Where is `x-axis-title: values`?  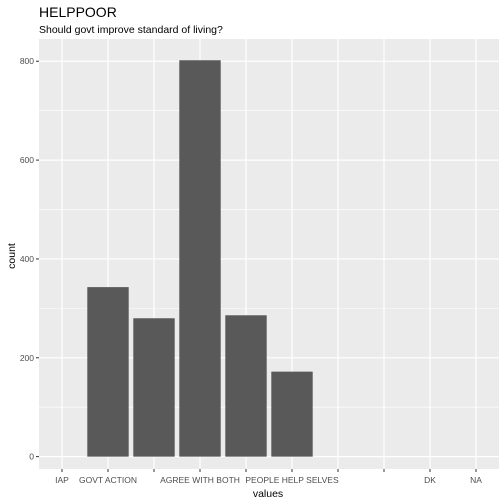
x-axis-title: values is located at coordinates (268, 494).